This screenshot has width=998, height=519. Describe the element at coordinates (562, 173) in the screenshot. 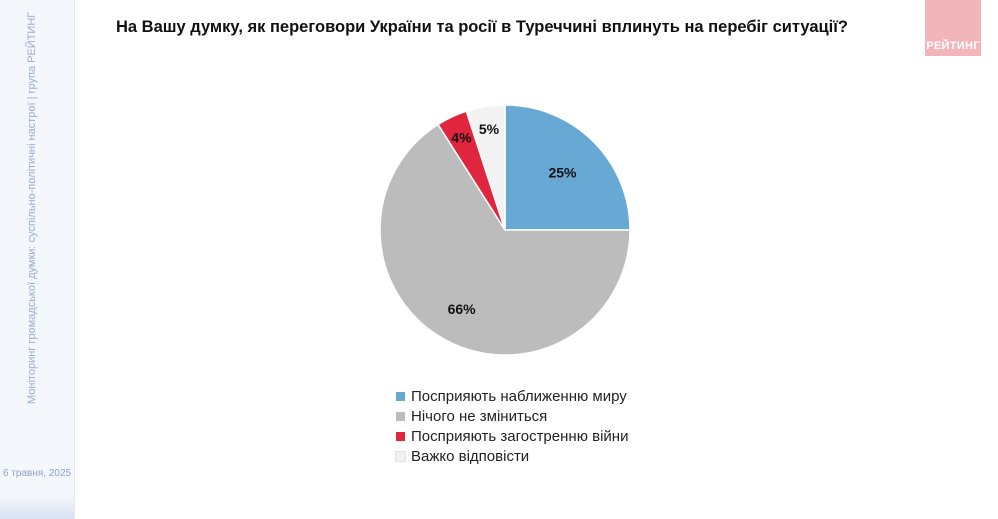

I see `slice-value-label: 25%` at that location.